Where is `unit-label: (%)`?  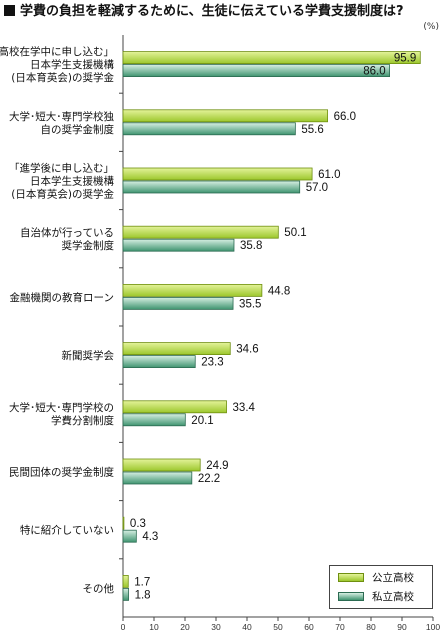
unit-label: (%) is located at coordinates (431, 27).